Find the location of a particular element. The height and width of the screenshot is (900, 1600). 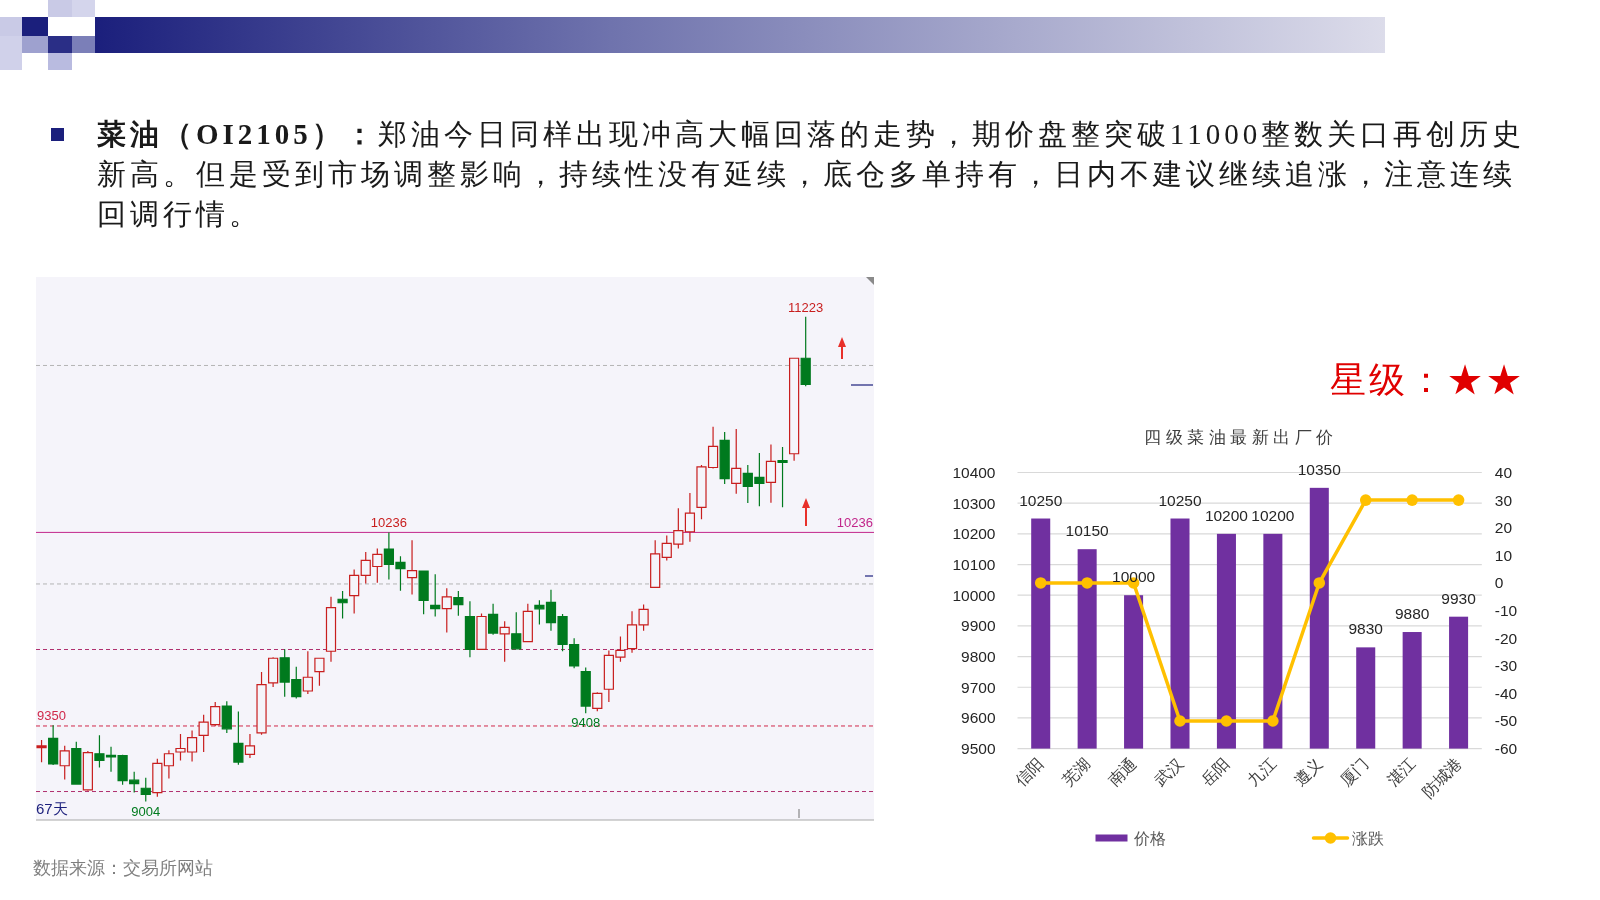

y-tick-label: 10300 is located at coordinates (974, 503).